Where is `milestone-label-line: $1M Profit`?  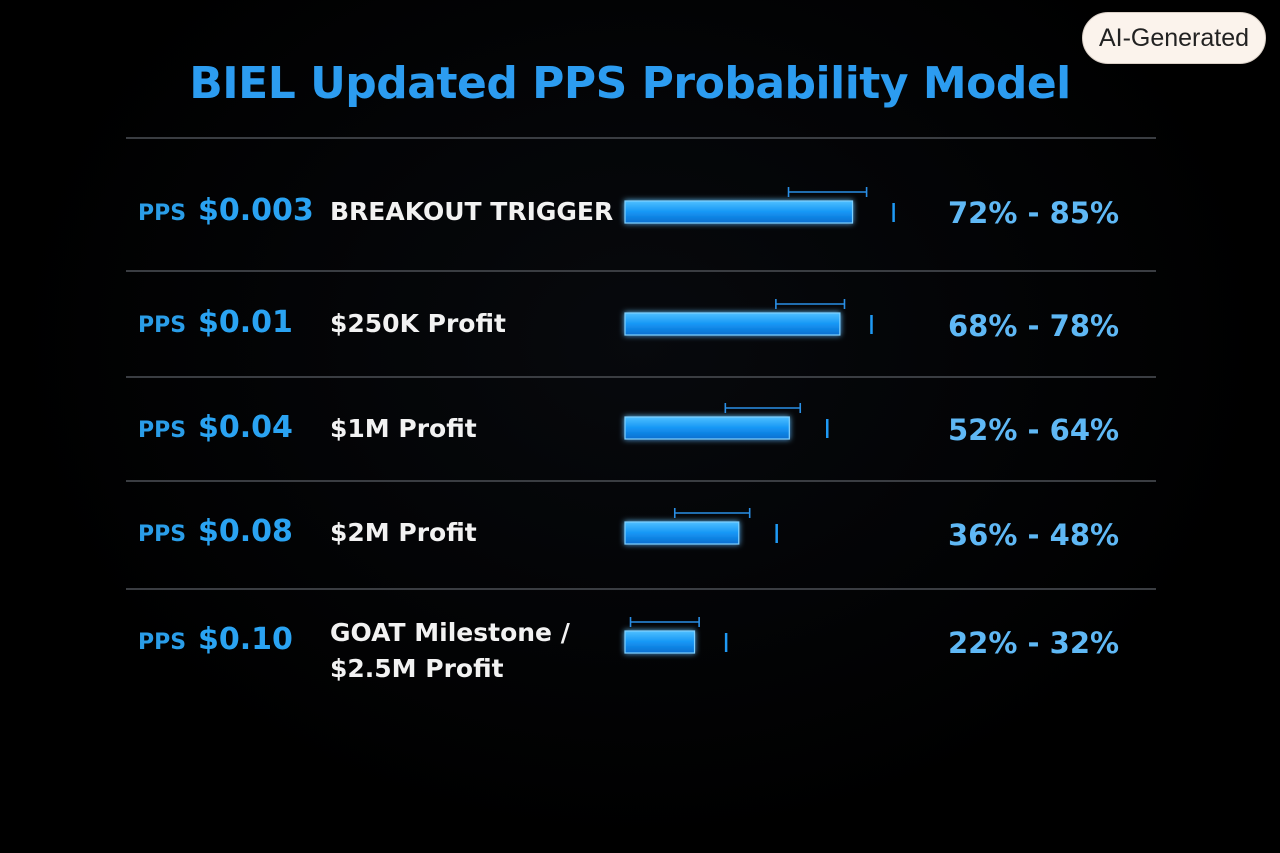
milestone-label-line: $1M Profit is located at coordinates (403, 428).